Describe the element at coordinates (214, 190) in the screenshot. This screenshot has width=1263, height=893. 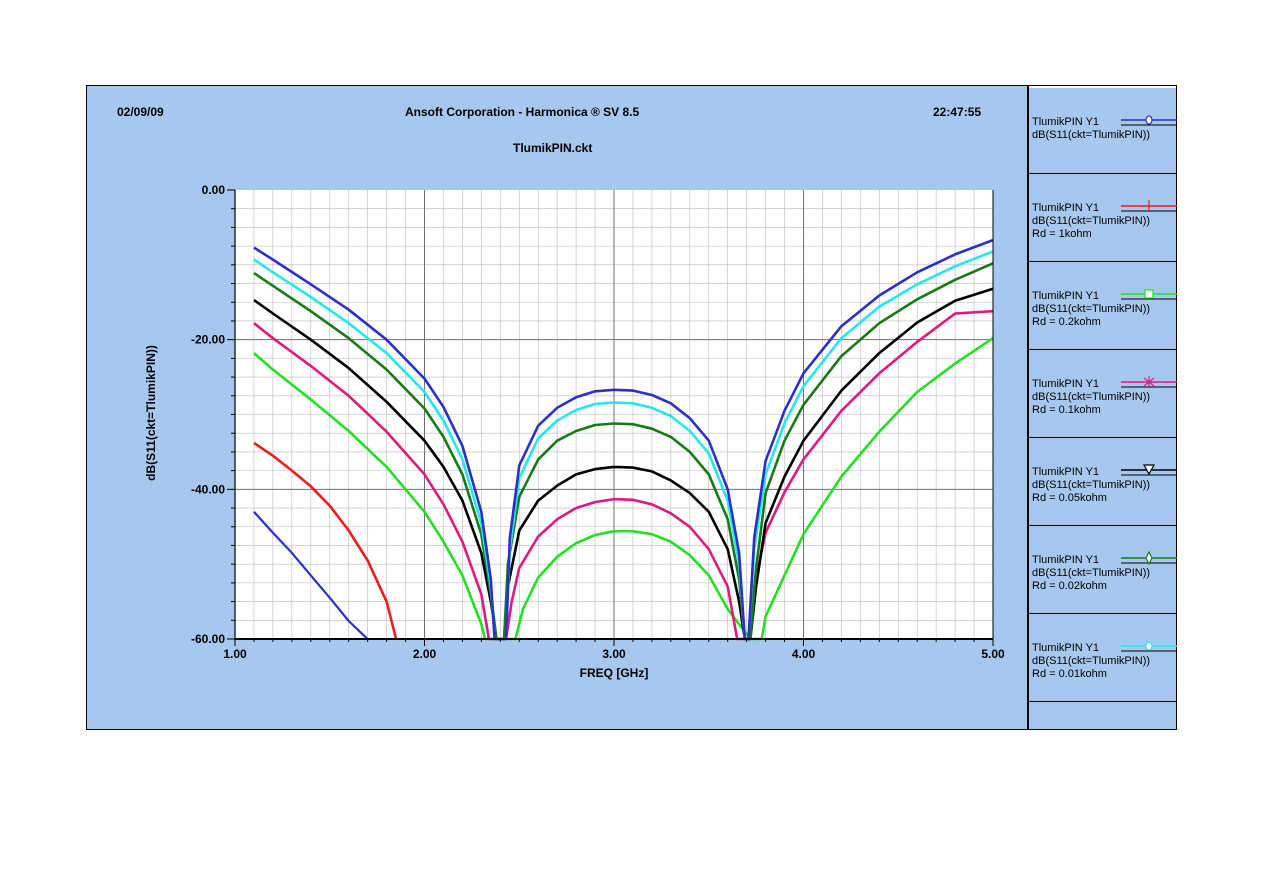
I see `y-tick-label: 0.00` at that location.